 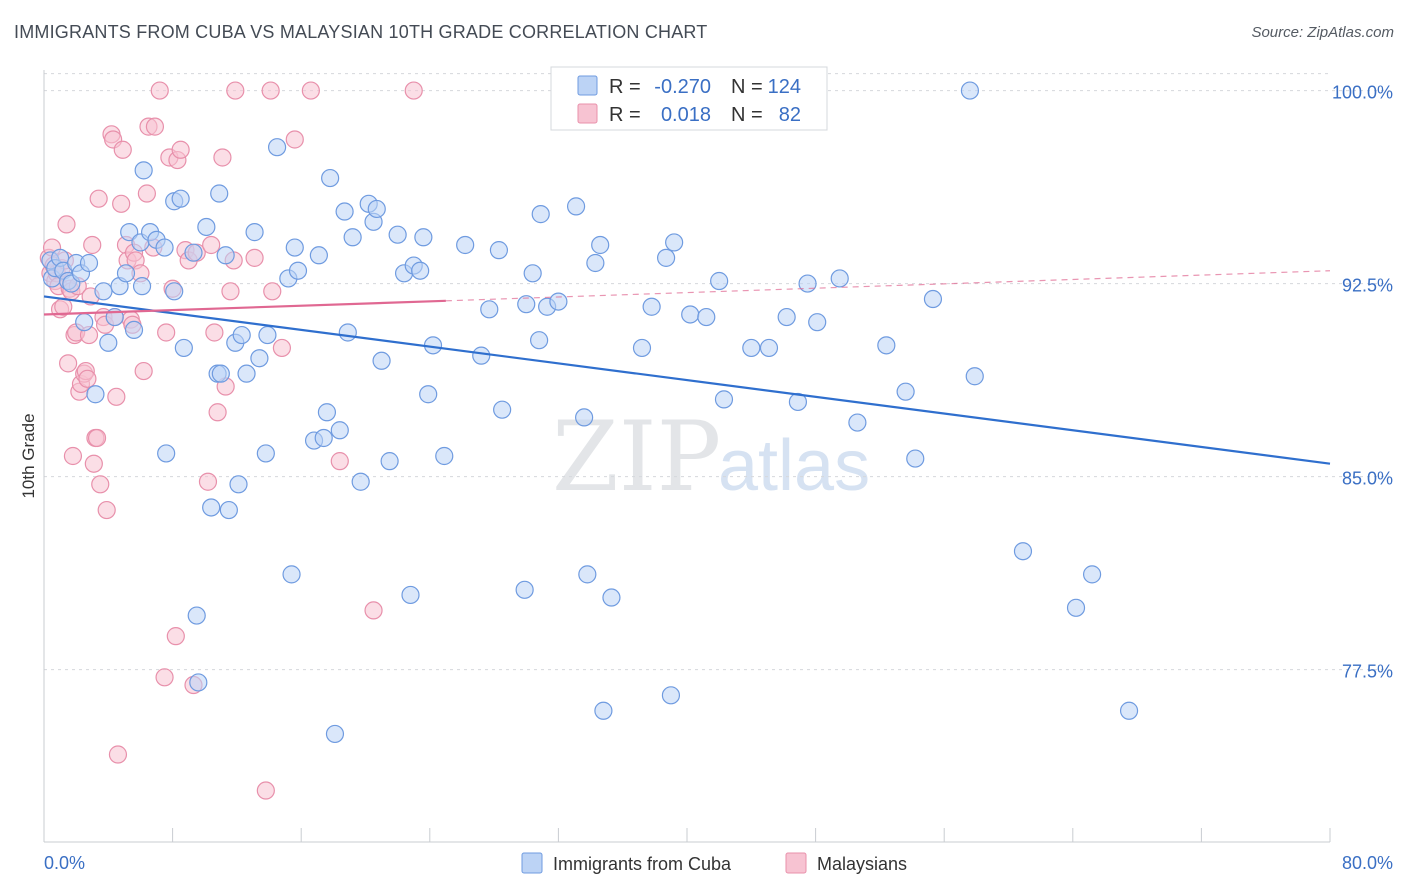 I want to click on stats-n-value-cuba: 124, so click(x=784, y=87).